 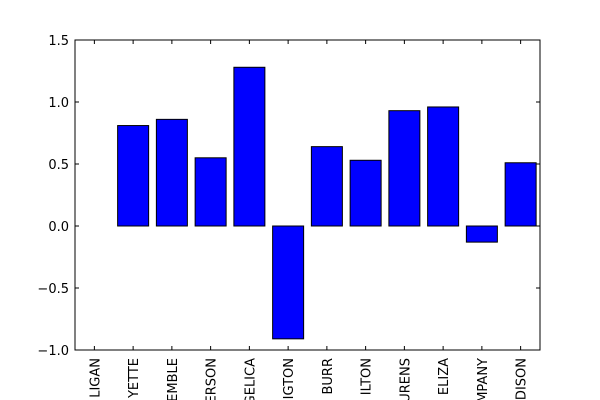 I want to click on bar-dison, so click(x=520, y=194).